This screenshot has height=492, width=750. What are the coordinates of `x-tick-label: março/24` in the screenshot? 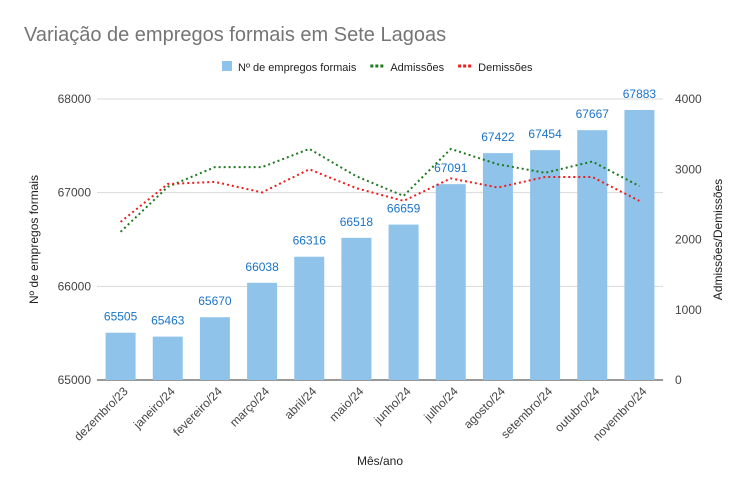 It's located at (250, 407).